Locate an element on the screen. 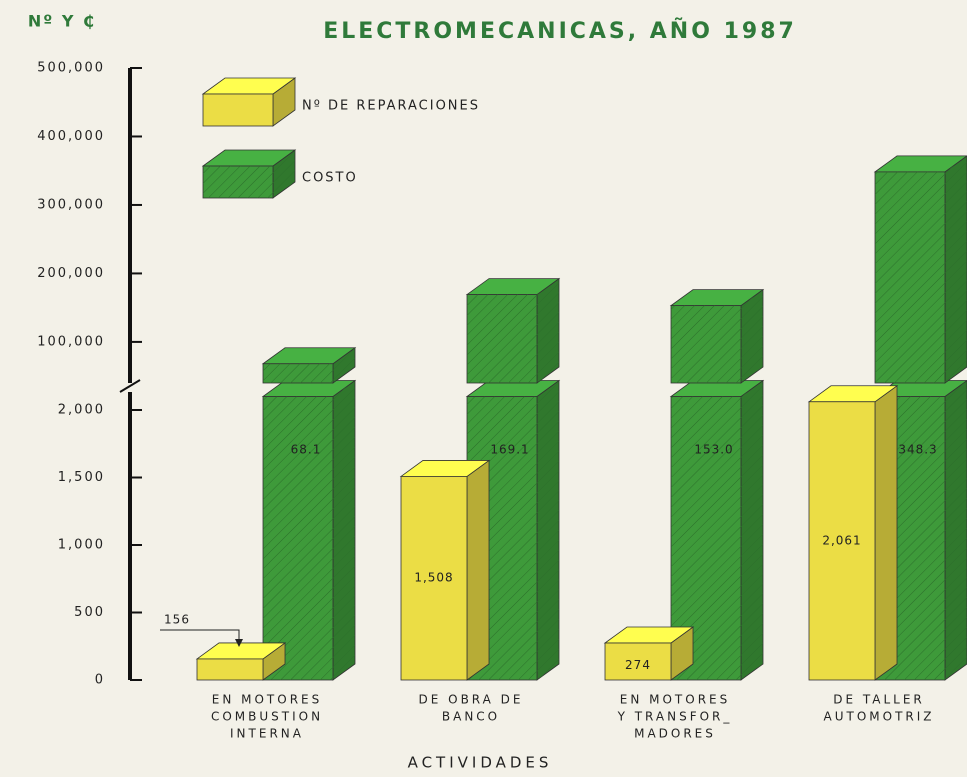 The image size is (967, 777). y-tick-label: 500 is located at coordinates (89, 612).